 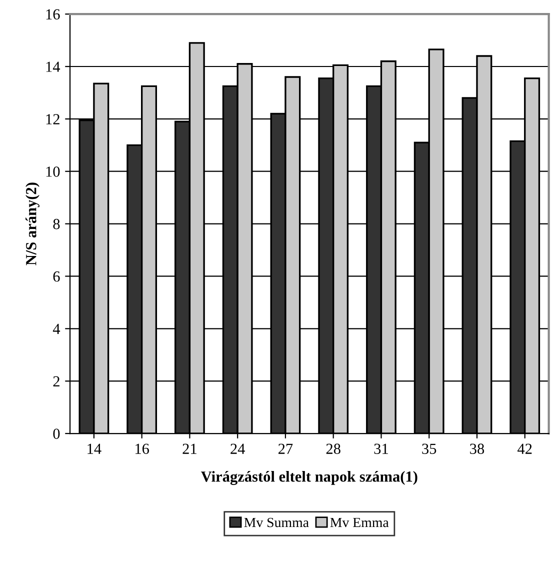 What do you see at coordinates (429, 449) in the screenshot?
I see `x-tick-label: 35` at bounding box center [429, 449].